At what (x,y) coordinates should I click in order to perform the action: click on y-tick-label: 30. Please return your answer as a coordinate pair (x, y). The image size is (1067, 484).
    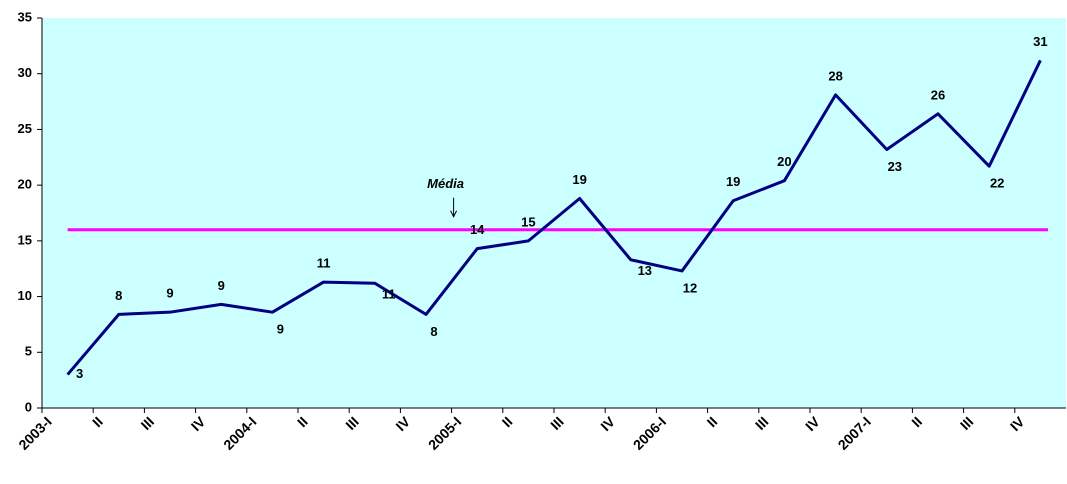
    Looking at the image, I should click on (25, 72).